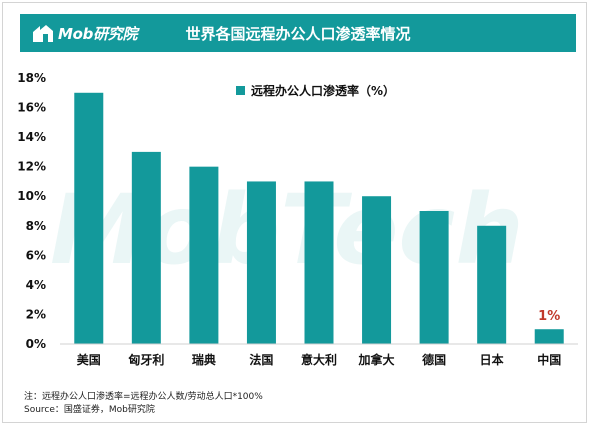  What do you see at coordinates (492, 359) in the screenshot?
I see `x-tick-label: 日本` at bounding box center [492, 359].